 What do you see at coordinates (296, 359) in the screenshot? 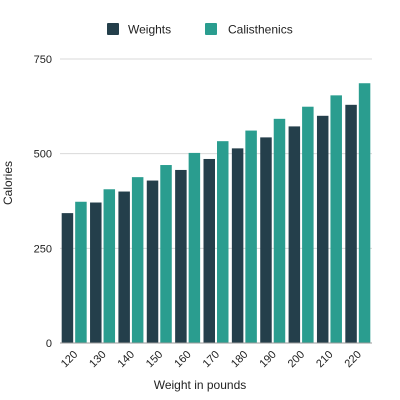
I see `x-tick-label: 200` at bounding box center [296, 359].